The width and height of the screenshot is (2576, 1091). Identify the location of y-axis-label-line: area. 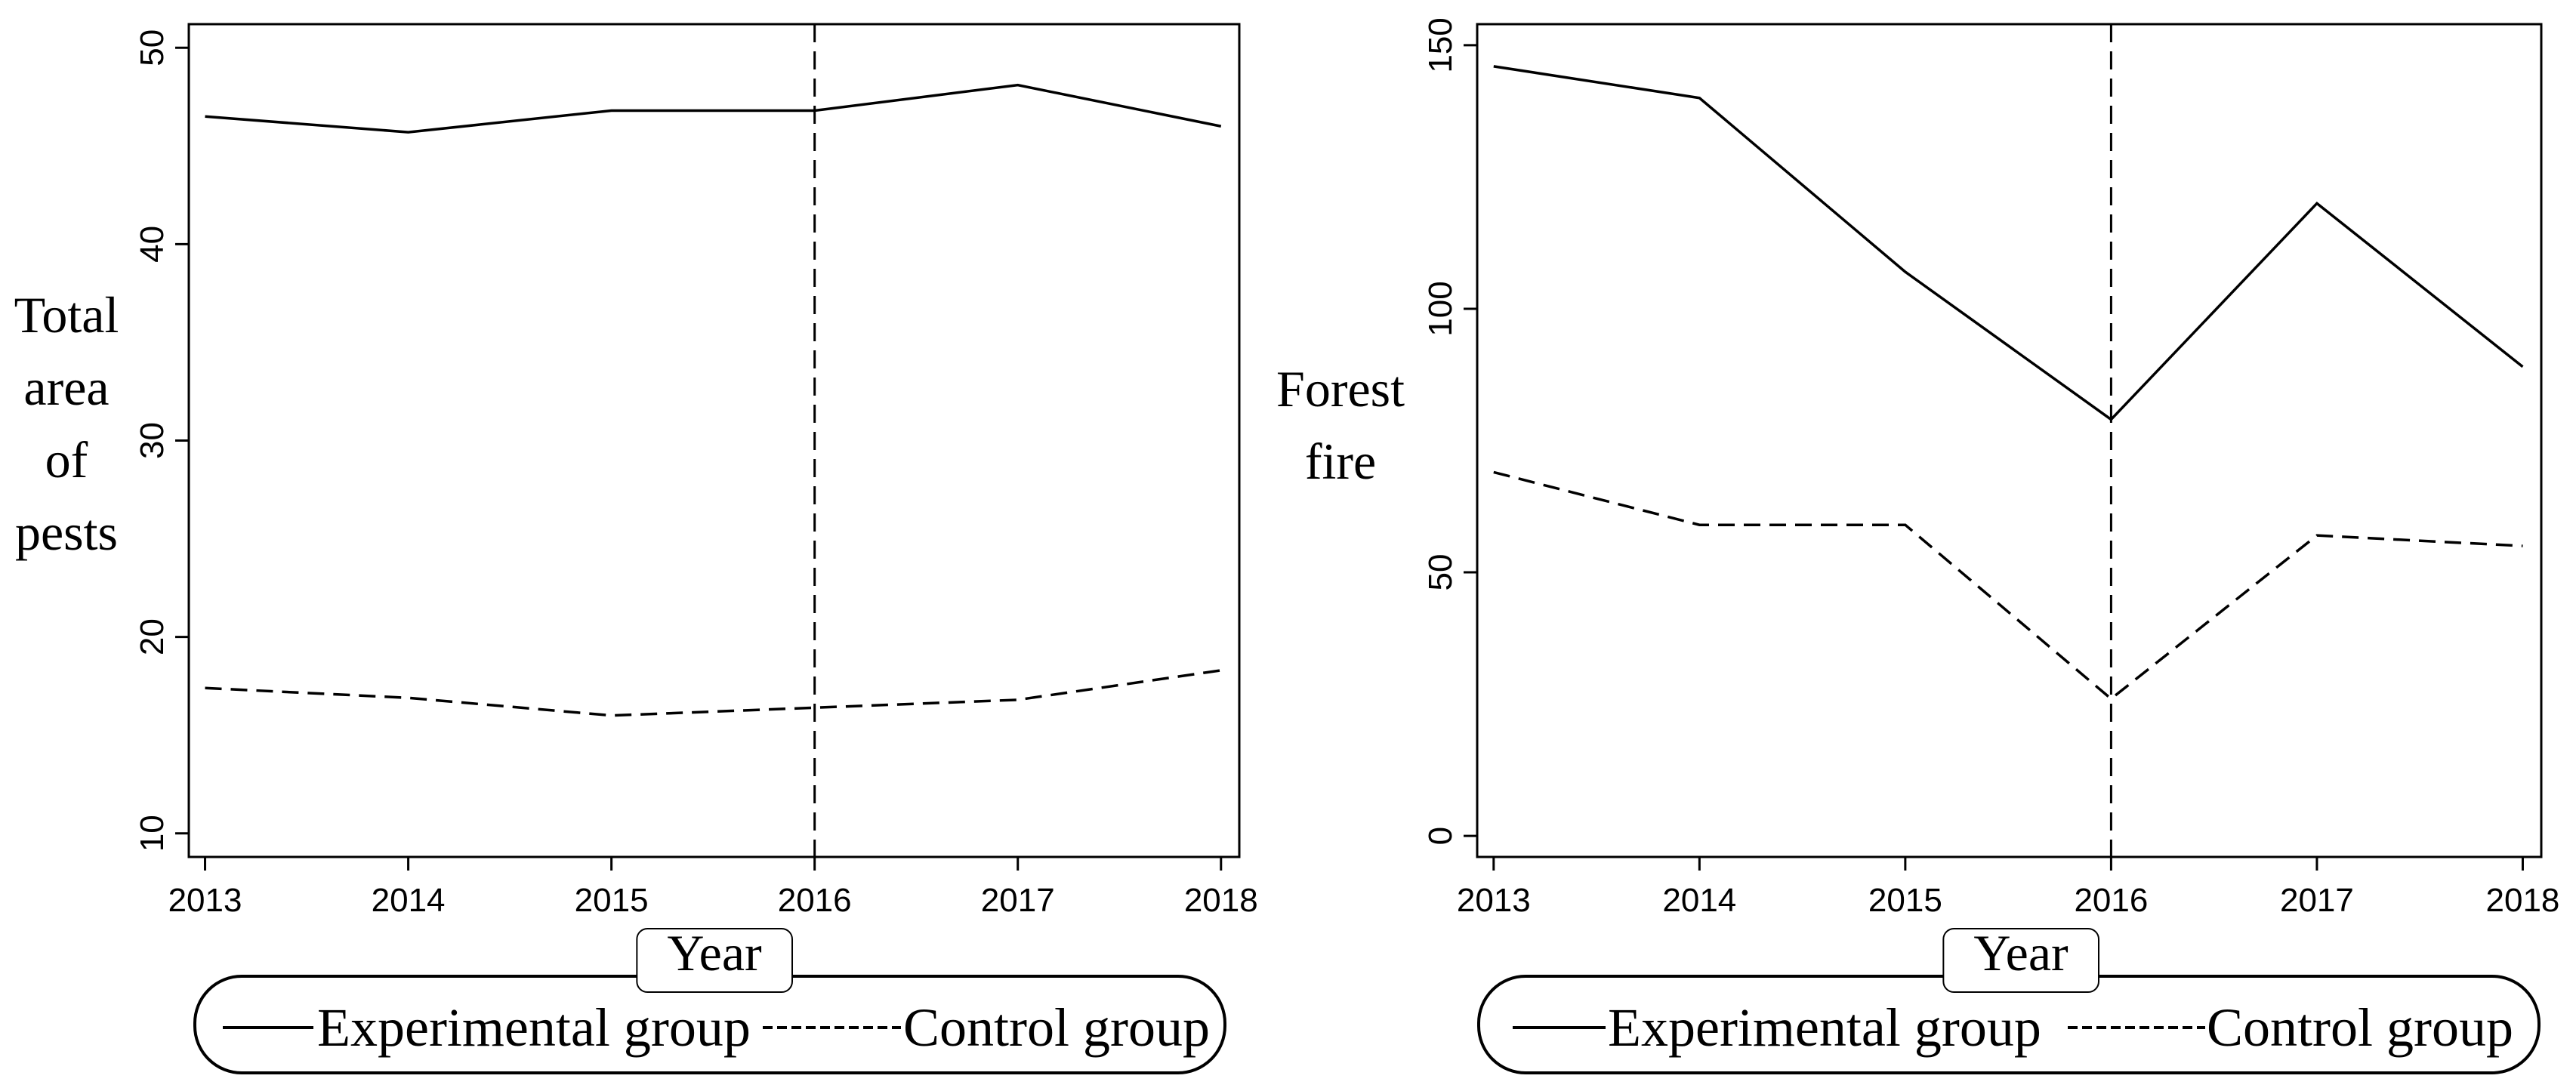
(66, 387).